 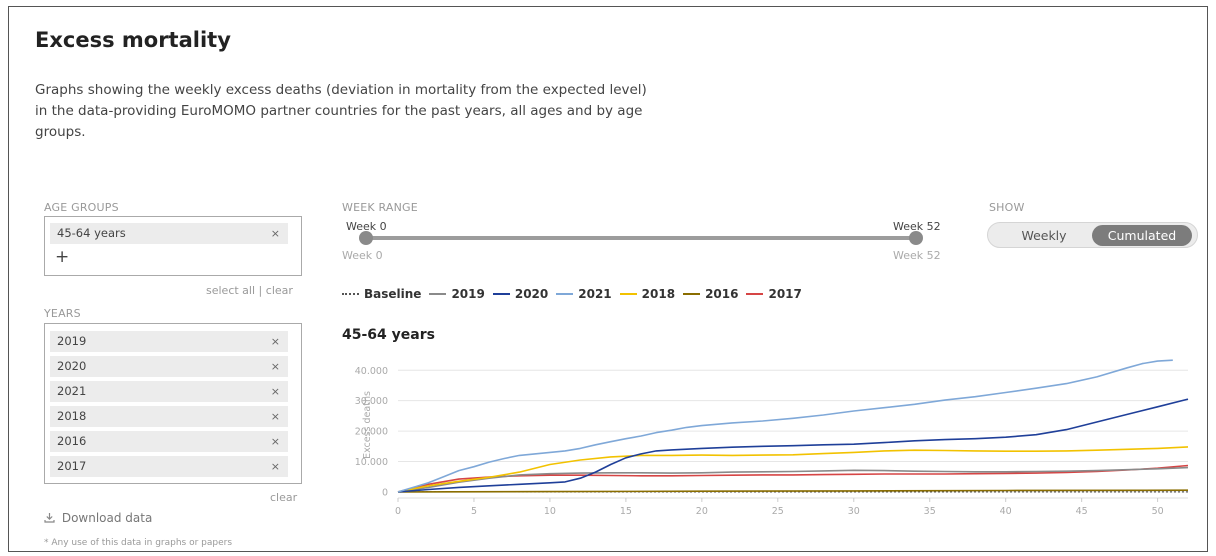 I want to click on legend-item-2018: 2018, so click(x=647, y=294).